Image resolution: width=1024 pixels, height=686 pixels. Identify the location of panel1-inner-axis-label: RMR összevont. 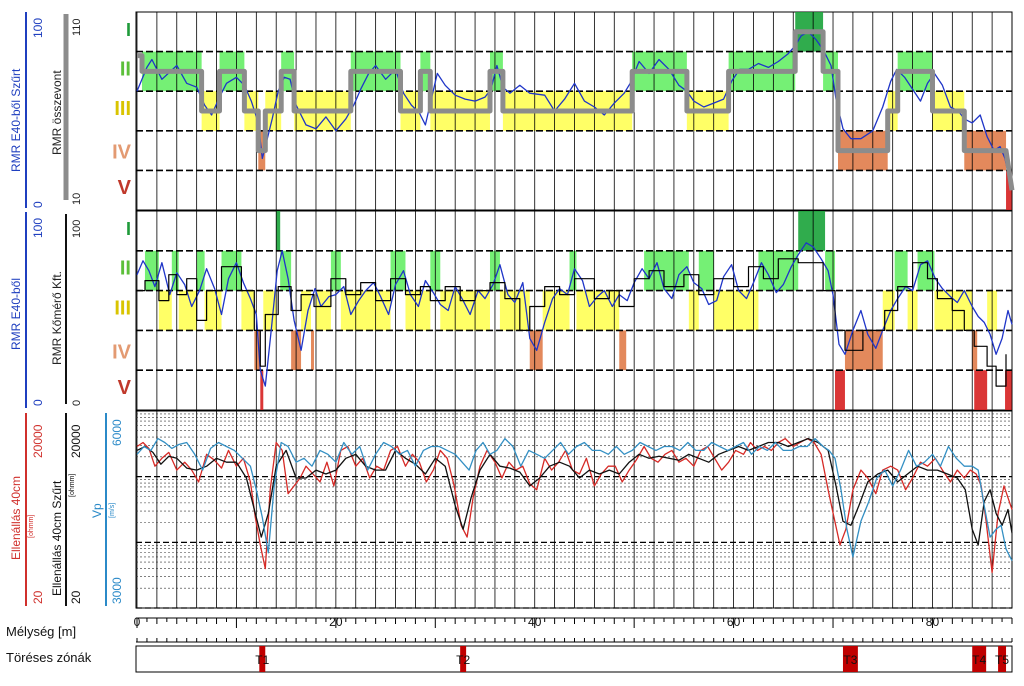
(57, 112).